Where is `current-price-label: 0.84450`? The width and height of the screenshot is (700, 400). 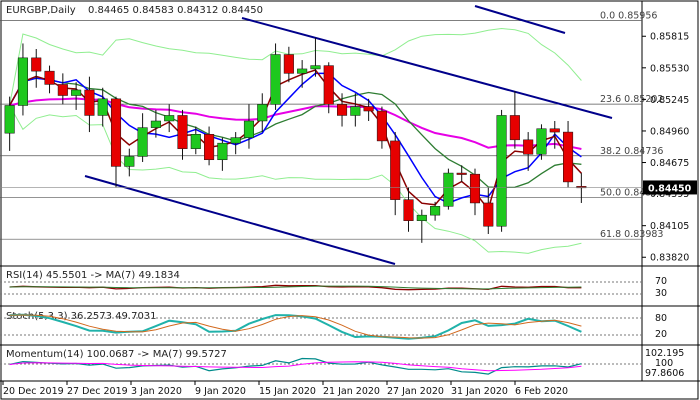
current-price-label: 0.84450 is located at coordinates (670, 188).